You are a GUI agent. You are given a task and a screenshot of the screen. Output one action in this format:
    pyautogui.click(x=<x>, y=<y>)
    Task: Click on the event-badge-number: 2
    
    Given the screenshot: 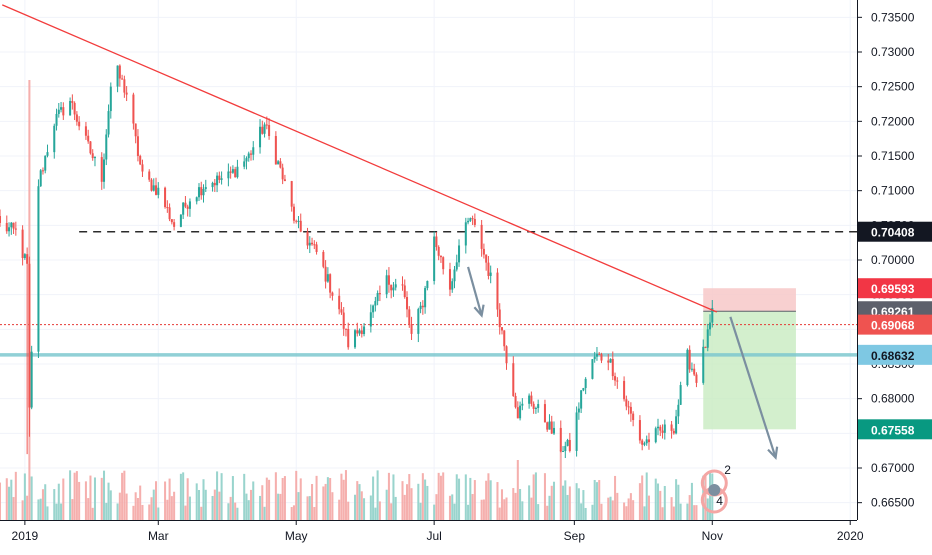 What is the action you would take?
    pyautogui.click(x=727, y=470)
    